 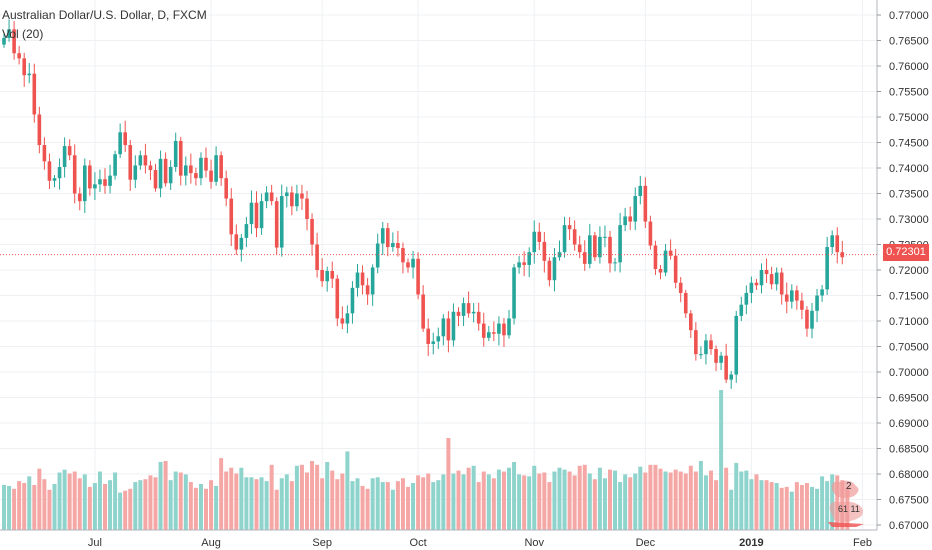 What do you see at coordinates (909, 16) in the screenshot?
I see `price-tick-label: 0.77000` at bounding box center [909, 16].